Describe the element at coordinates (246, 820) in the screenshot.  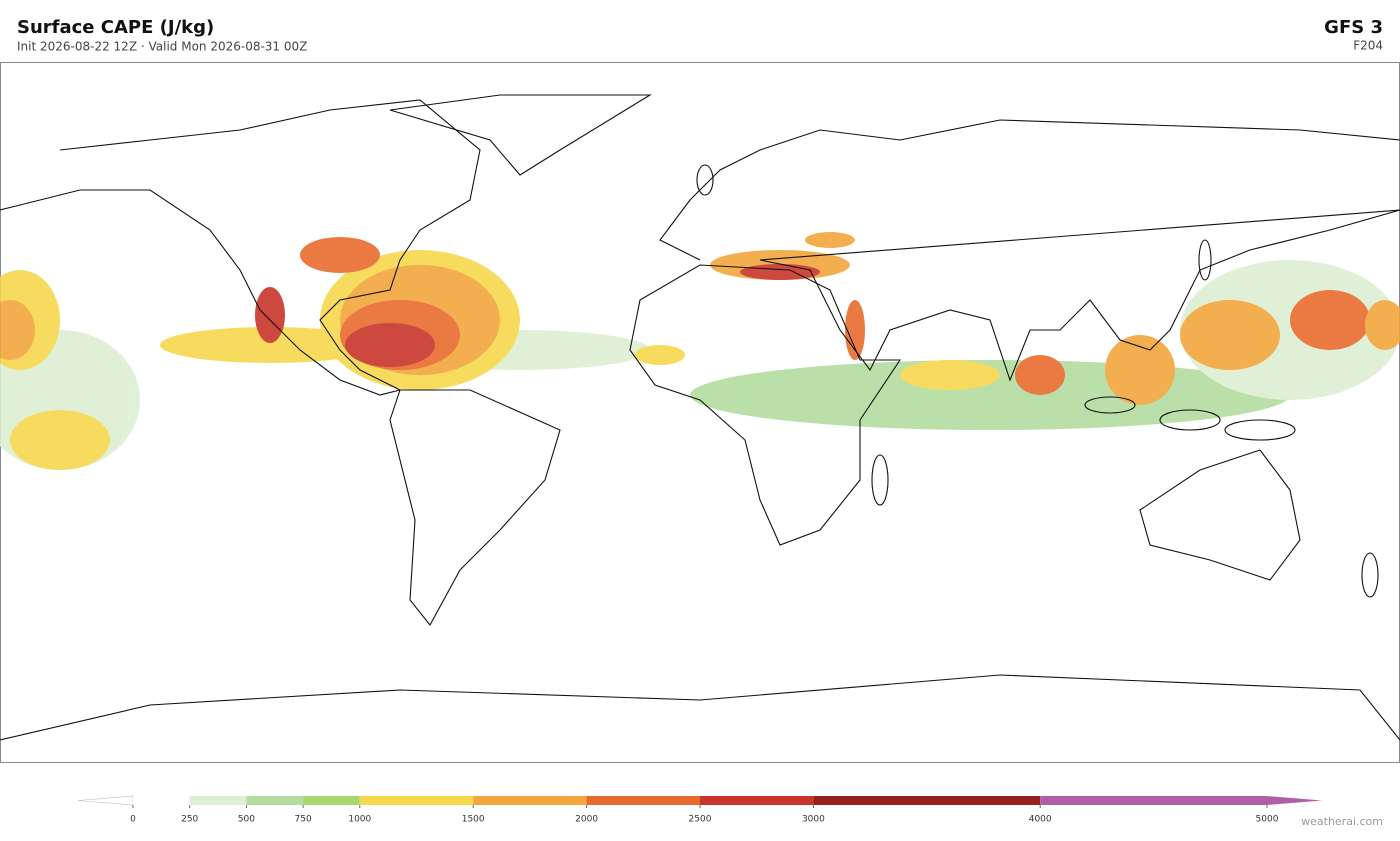
I see `colorbar-tick-label: 500` at that location.